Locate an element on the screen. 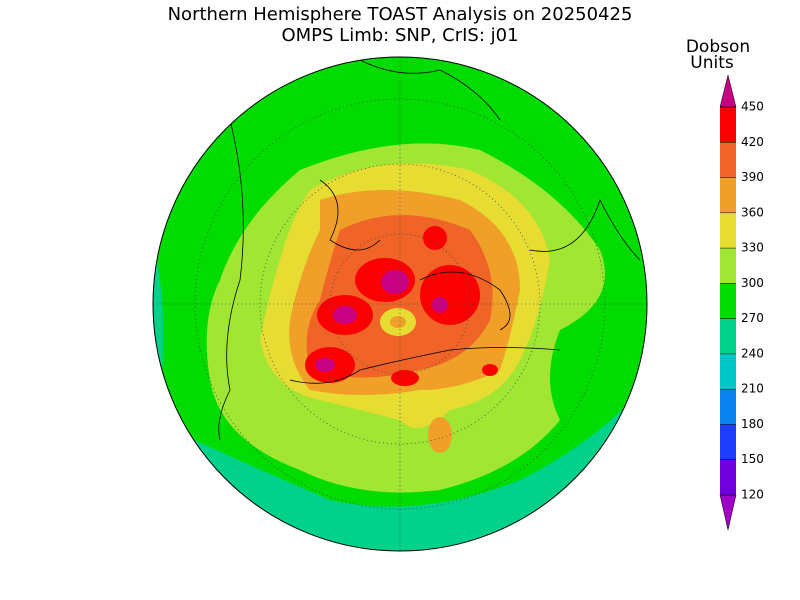 This screenshot has width=800, height=600. colorbar-tick-label: 360 is located at coordinates (752, 212).